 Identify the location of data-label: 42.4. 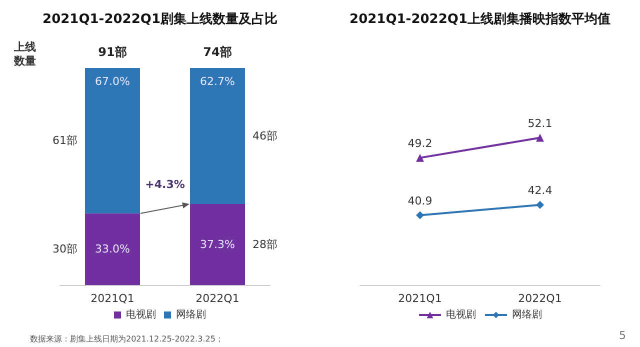
(540, 190).